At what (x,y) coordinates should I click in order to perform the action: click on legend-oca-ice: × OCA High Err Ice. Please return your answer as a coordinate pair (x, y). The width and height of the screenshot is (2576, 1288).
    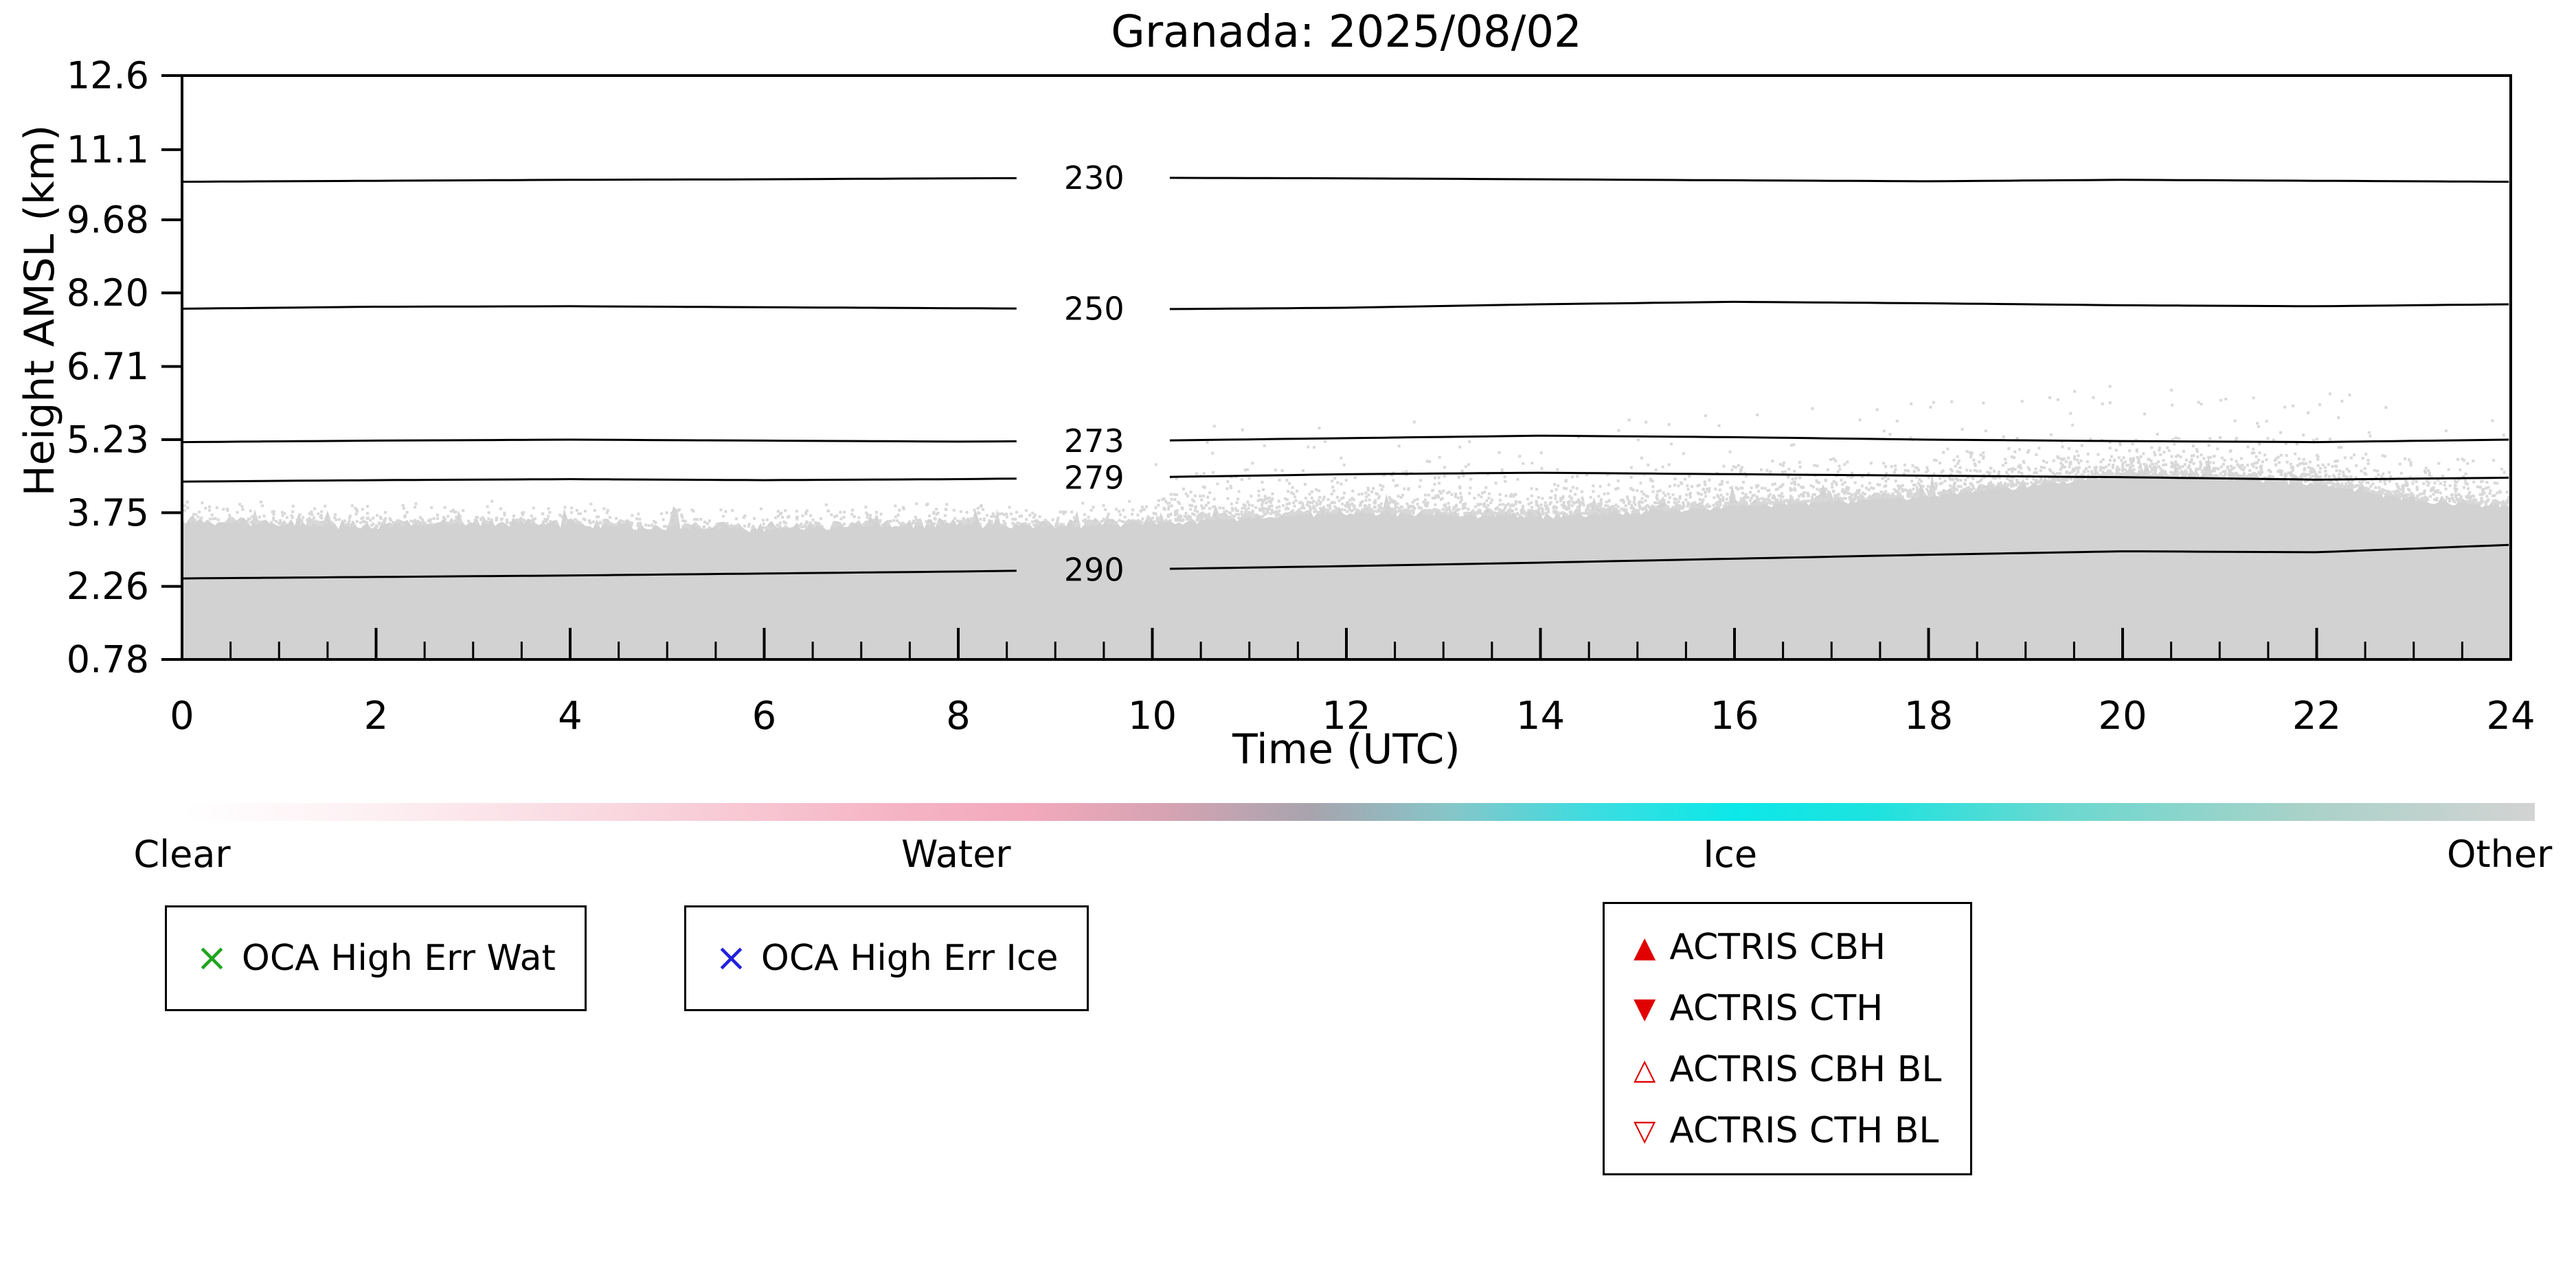
    Looking at the image, I should click on (886, 958).